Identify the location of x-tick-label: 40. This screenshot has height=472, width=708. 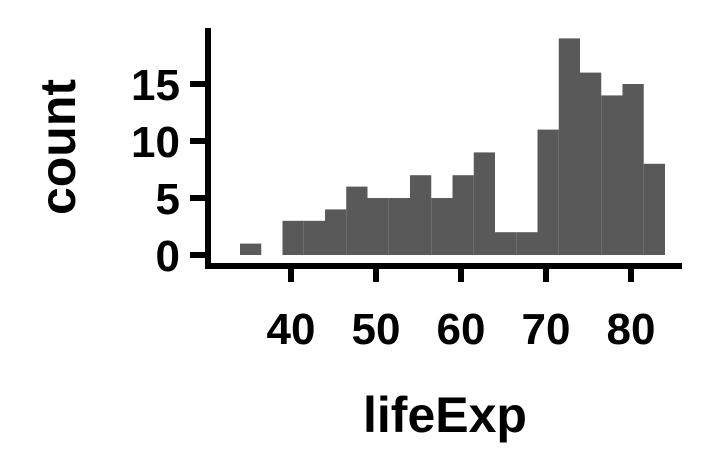
(291, 329).